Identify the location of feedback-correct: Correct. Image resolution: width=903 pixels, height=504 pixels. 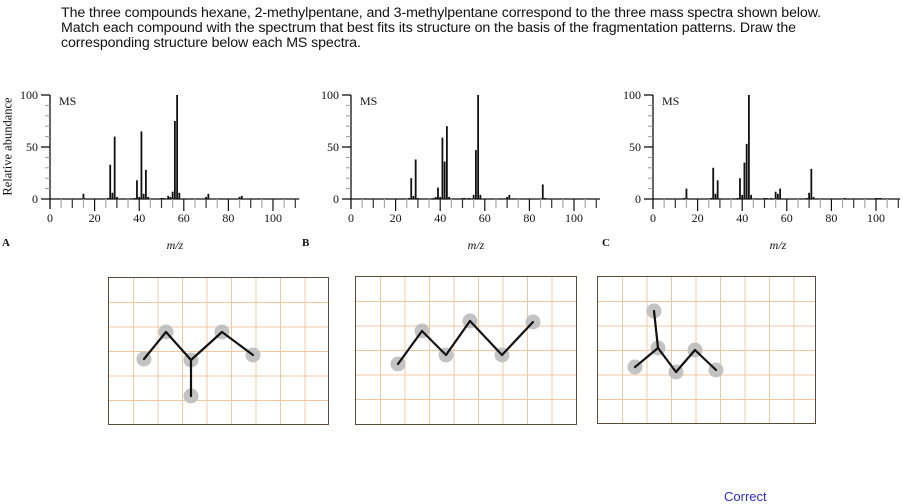
(745, 496).